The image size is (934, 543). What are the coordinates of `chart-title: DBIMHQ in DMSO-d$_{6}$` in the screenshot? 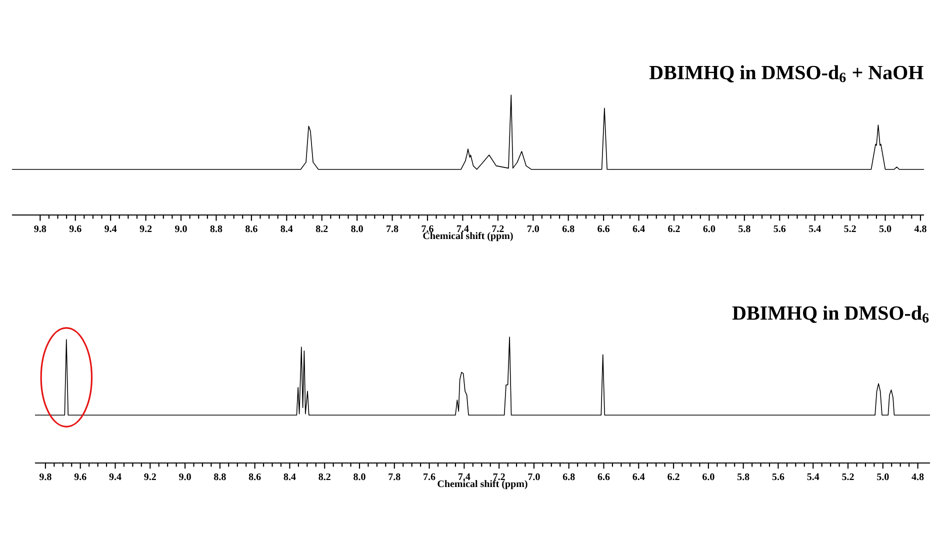 It's located at (830, 314).